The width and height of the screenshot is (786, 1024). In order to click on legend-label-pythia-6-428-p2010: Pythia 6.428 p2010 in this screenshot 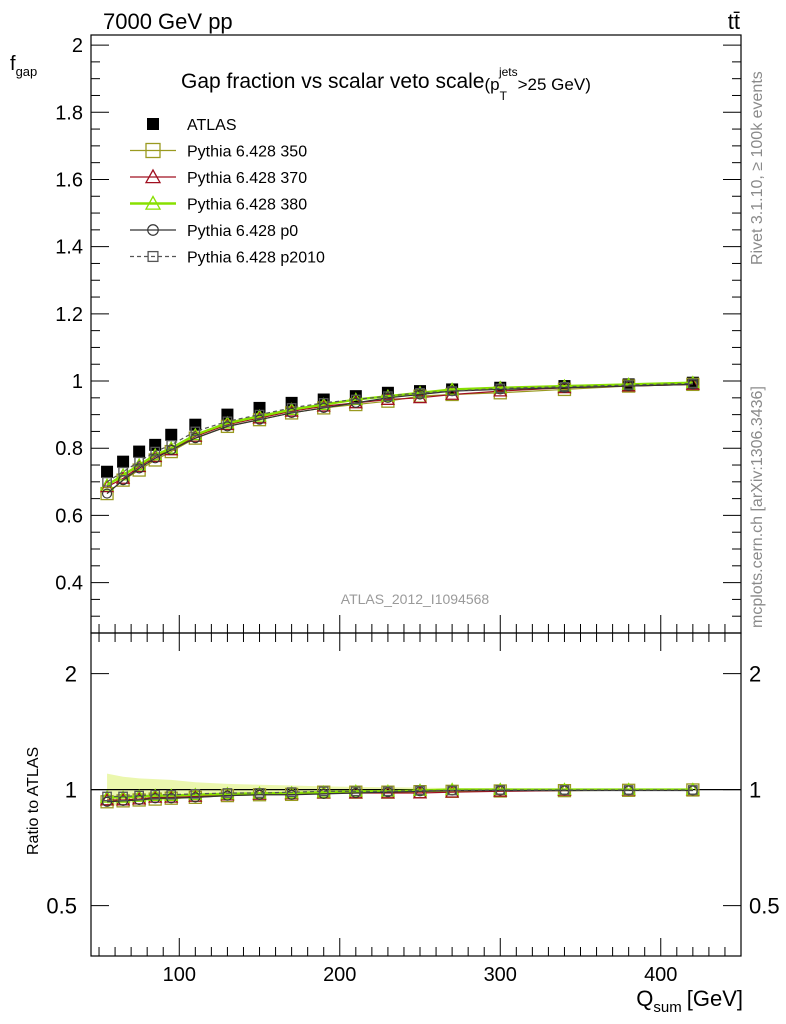, I will do `click(256, 258)`.